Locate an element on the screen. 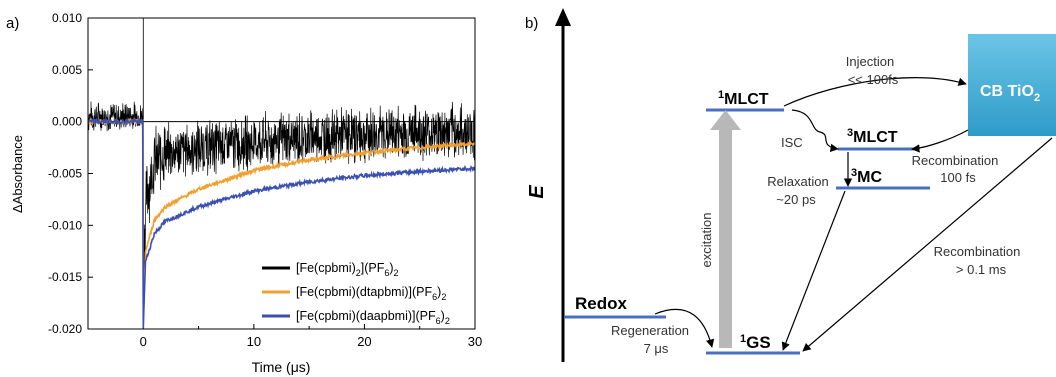 The image size is (1056, 377). y-axis-title: ΔAbsorbance is located at coordinates (17, 174).